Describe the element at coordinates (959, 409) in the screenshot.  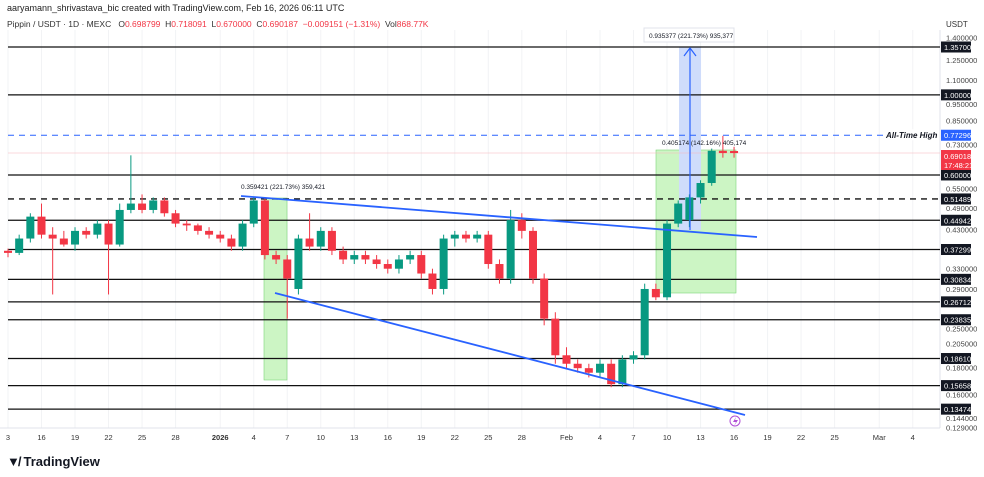
I see `level-label: 0.134743` at that location.